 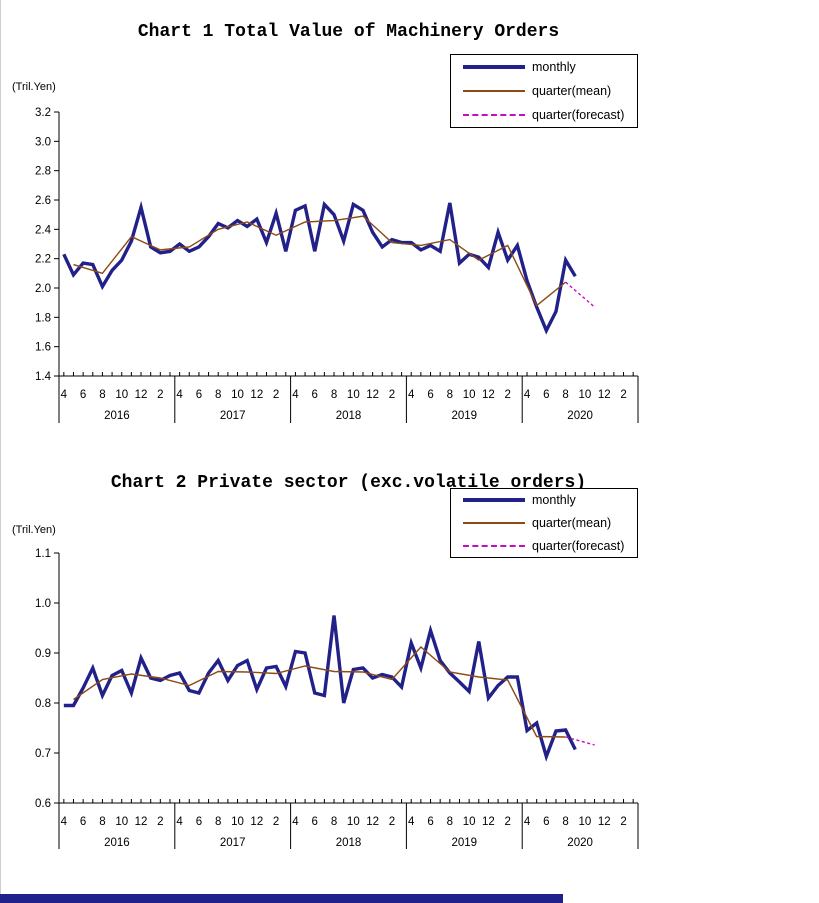 I want to click on y-tick-label: 3.0, so click(x=43, y=142).